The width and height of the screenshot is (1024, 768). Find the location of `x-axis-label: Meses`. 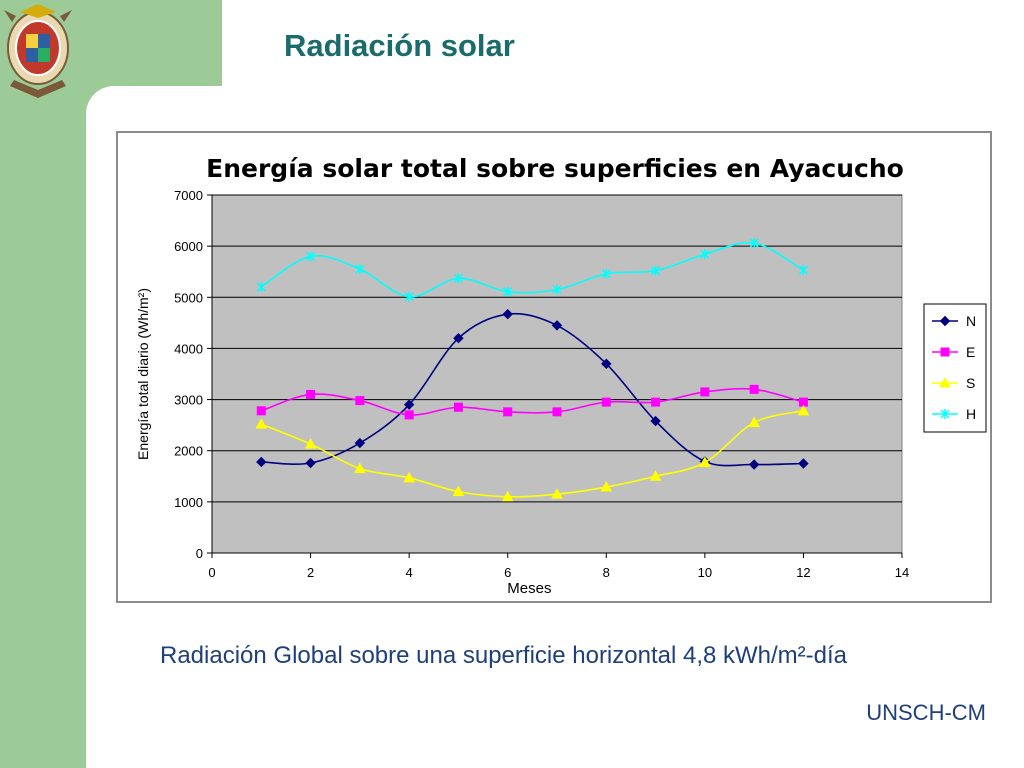

x-axis-label: Meses is located at coordinates (529, 588).